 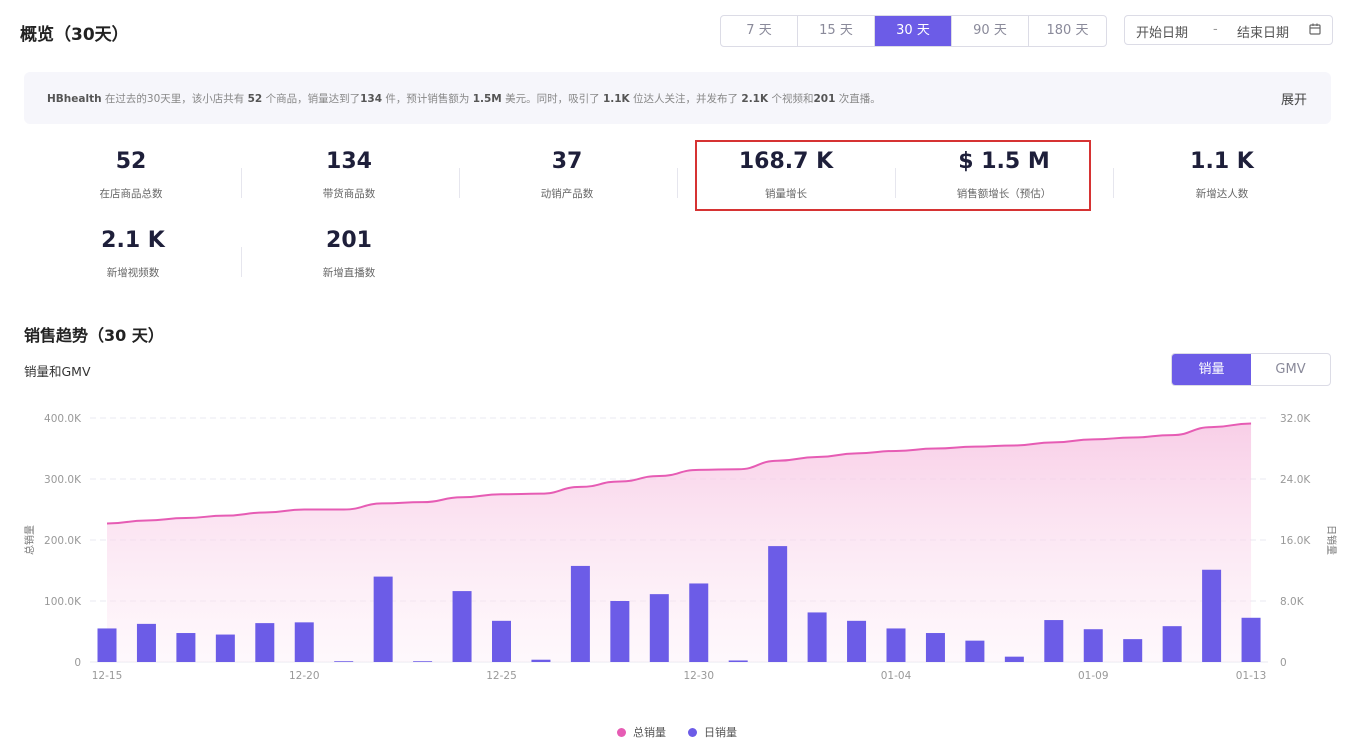 I want to click on toggle-gmv-button: GMV, so click(x=1290, y=369).